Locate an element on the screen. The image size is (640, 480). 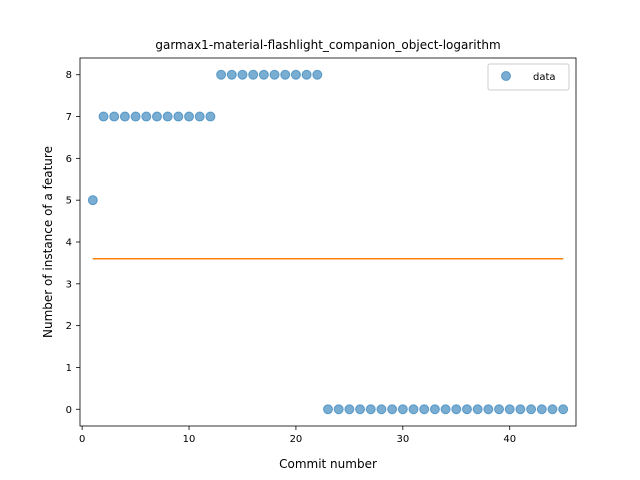
legend-marker is located at coordinates (506, 76).